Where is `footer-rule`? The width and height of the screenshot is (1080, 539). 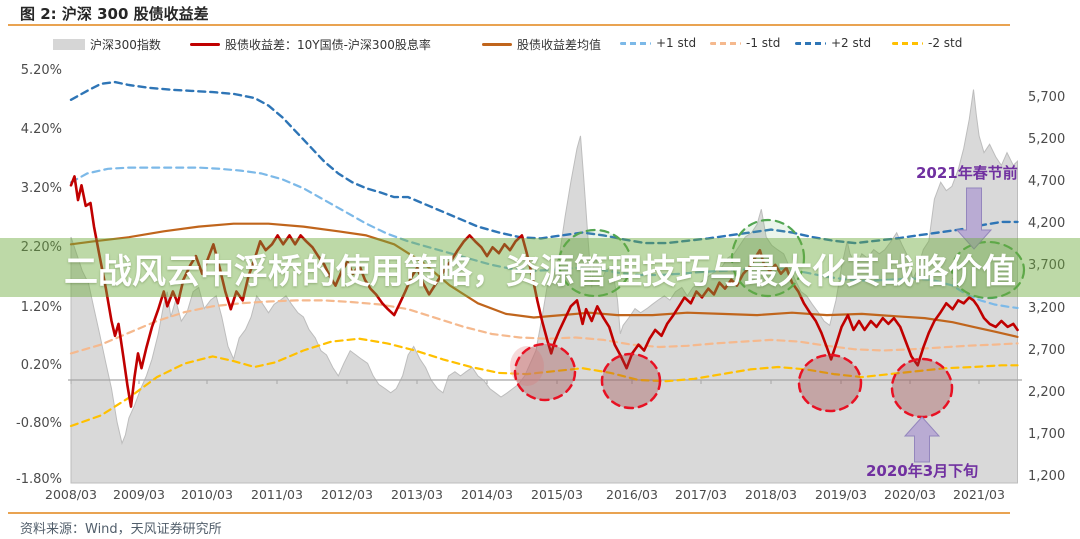
footer-rule is located at coordinates (509, 513).